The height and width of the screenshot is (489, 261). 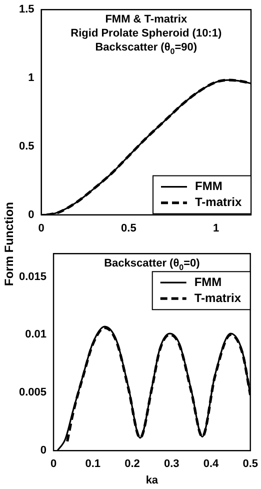 I want to click on x-axis-title: ka, so click(x=152, y=480).